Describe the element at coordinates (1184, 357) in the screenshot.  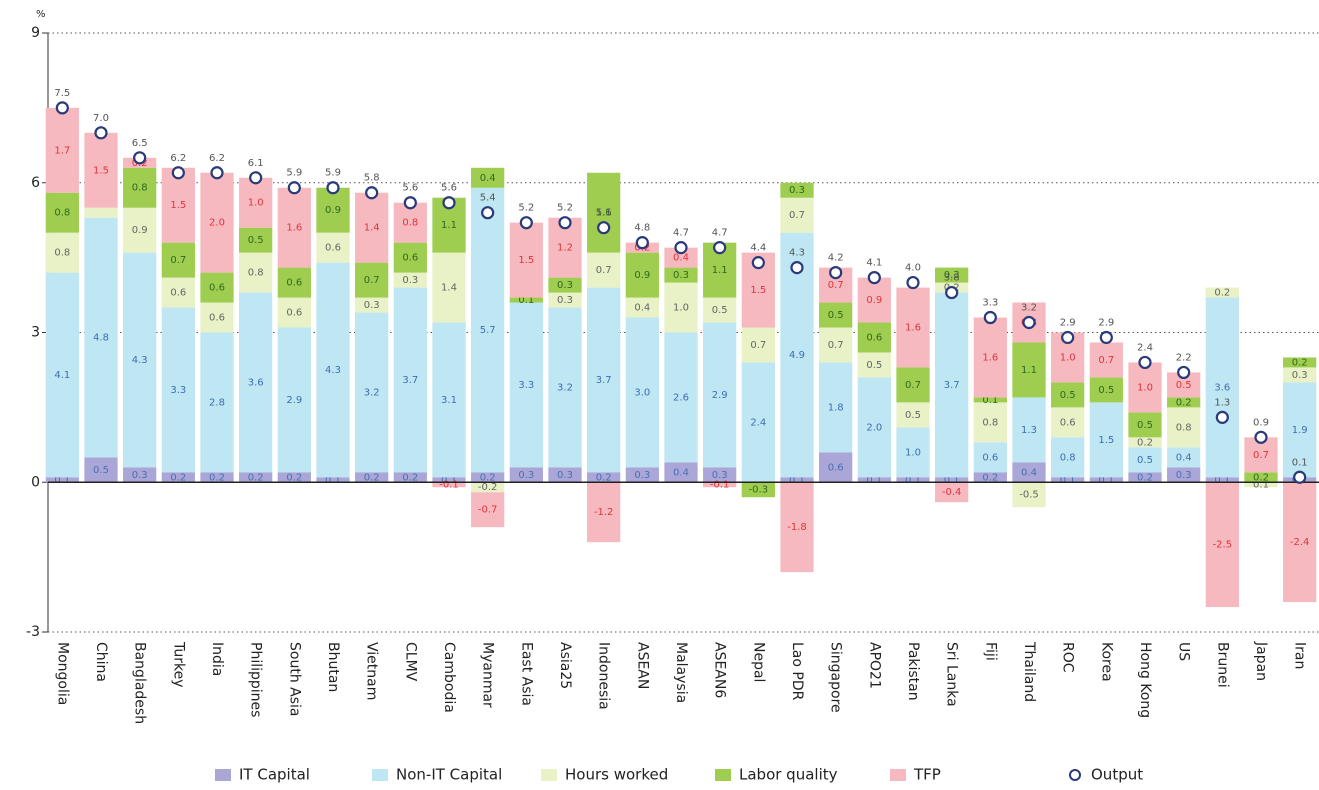
I see `output-label: 2.2` at that location.